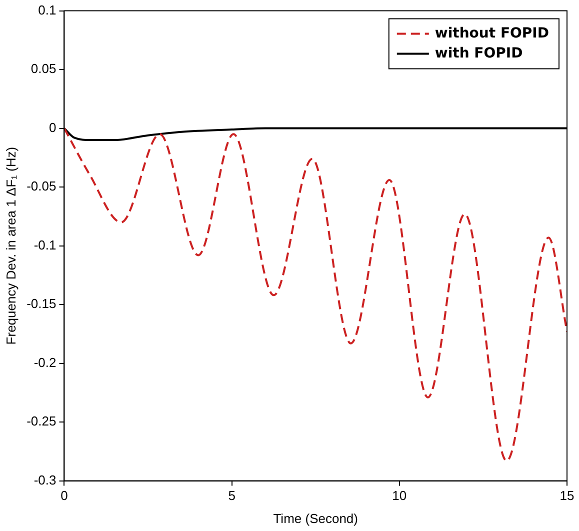  I want to click on y-tick-label: -0.3, so click(45, 480).